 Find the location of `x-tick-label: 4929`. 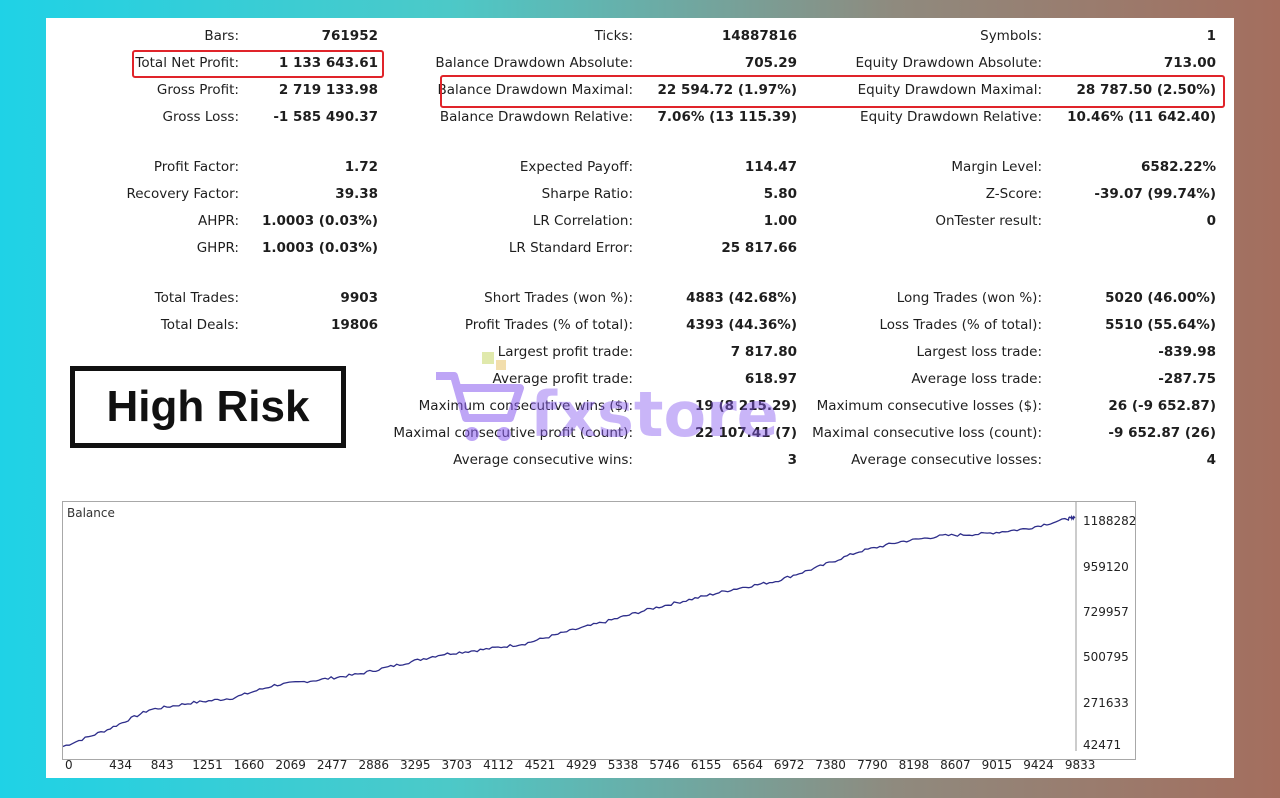

x-tick-label: 4929 is located at coordinates (581, 765).